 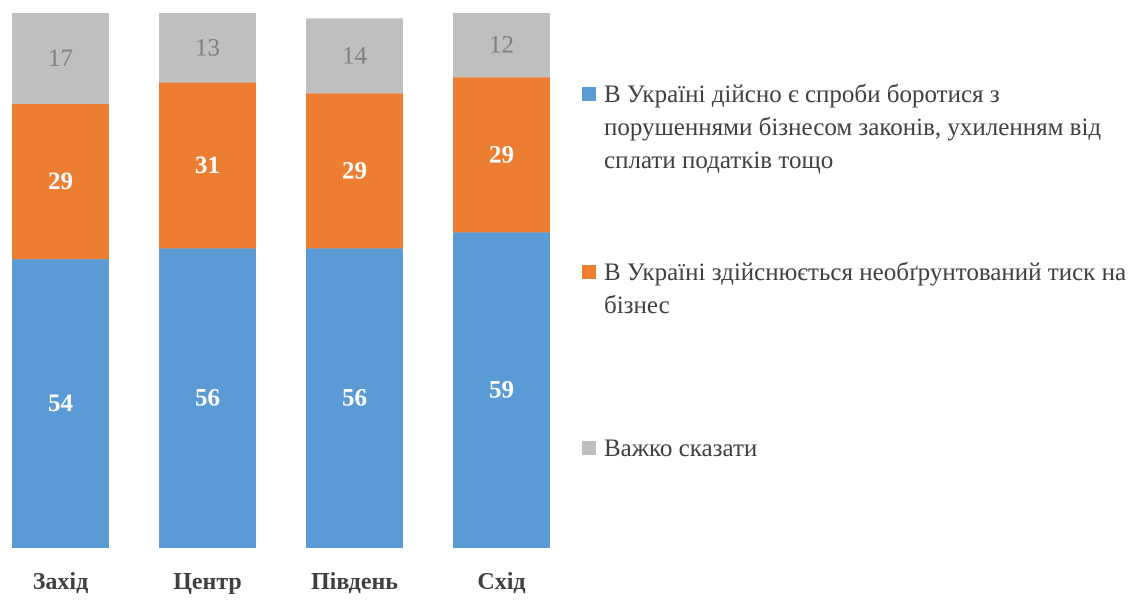 I want to click on legend-swatch-hard-to-say, so click(x=589, y=448).